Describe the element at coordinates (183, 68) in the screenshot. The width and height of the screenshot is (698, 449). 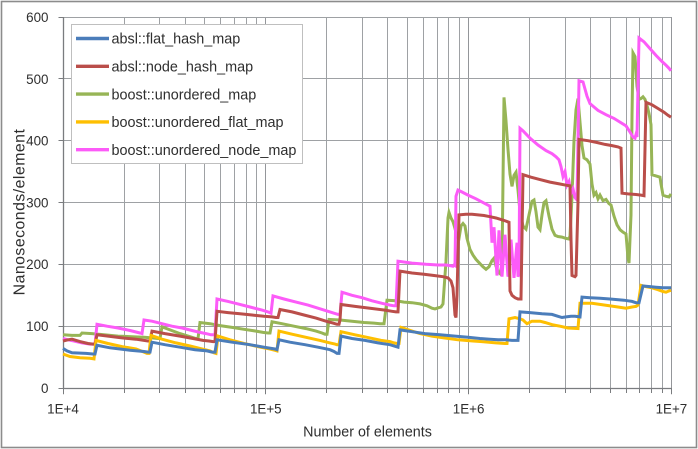
I see `svg-text: absl::node_hash_map` at that location.